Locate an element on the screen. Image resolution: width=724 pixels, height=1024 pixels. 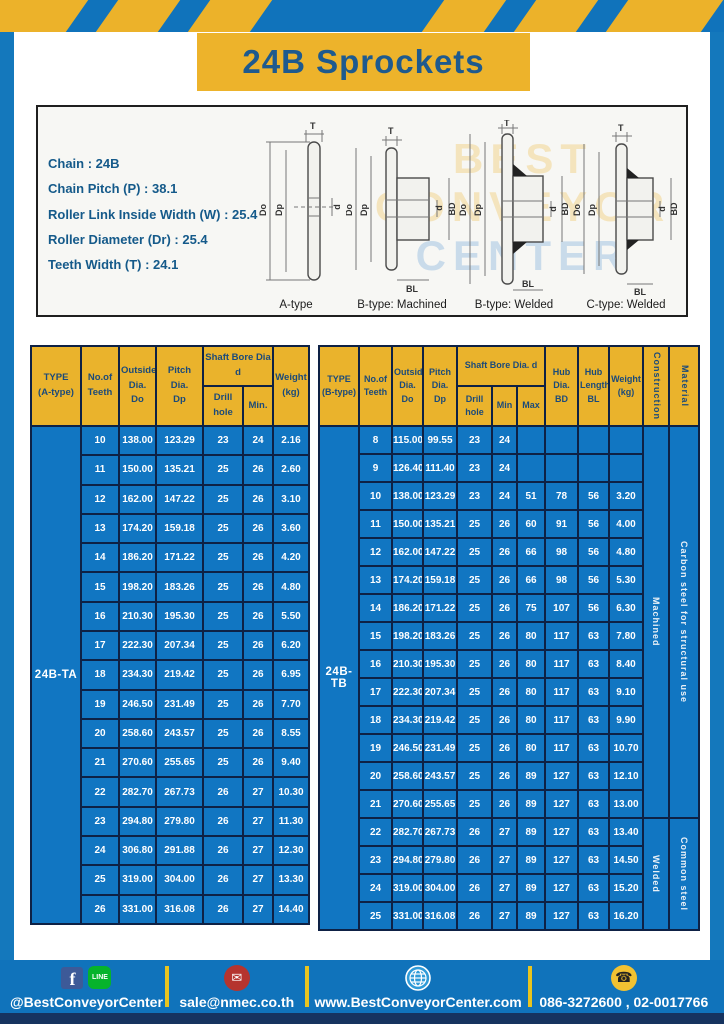
data-cell: 91 is located at coordinates (562, 524).